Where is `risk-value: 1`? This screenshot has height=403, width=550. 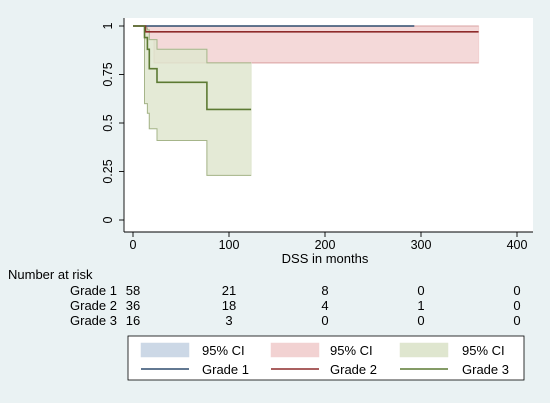
risk-value: 1 is located at coordinates (420, 305).